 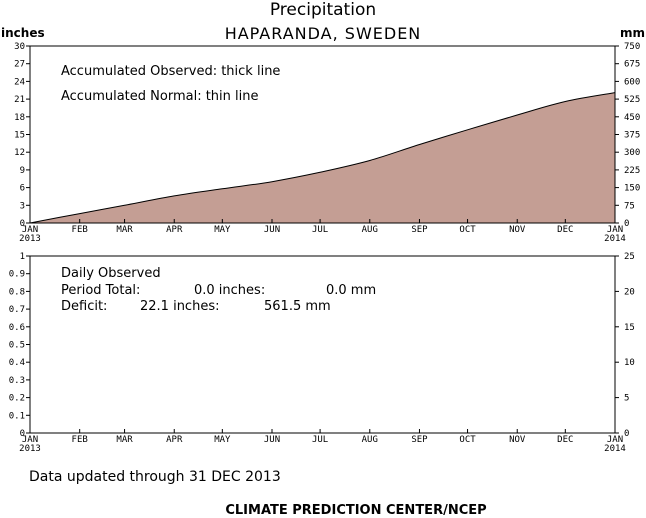 I want to click on annotation-normal: Accumulated Normal: thin line, so click(x=160, y=96).